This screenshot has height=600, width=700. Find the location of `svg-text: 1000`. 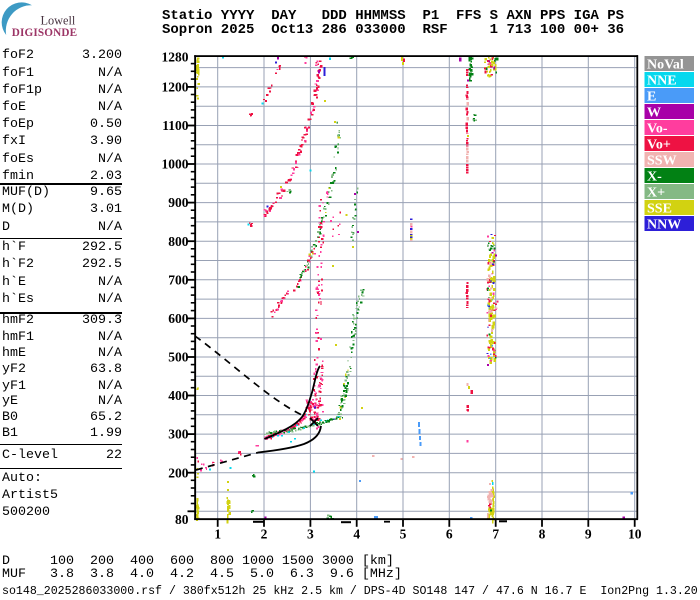

svg-text: 1000 is located at coordinates (175, 164).